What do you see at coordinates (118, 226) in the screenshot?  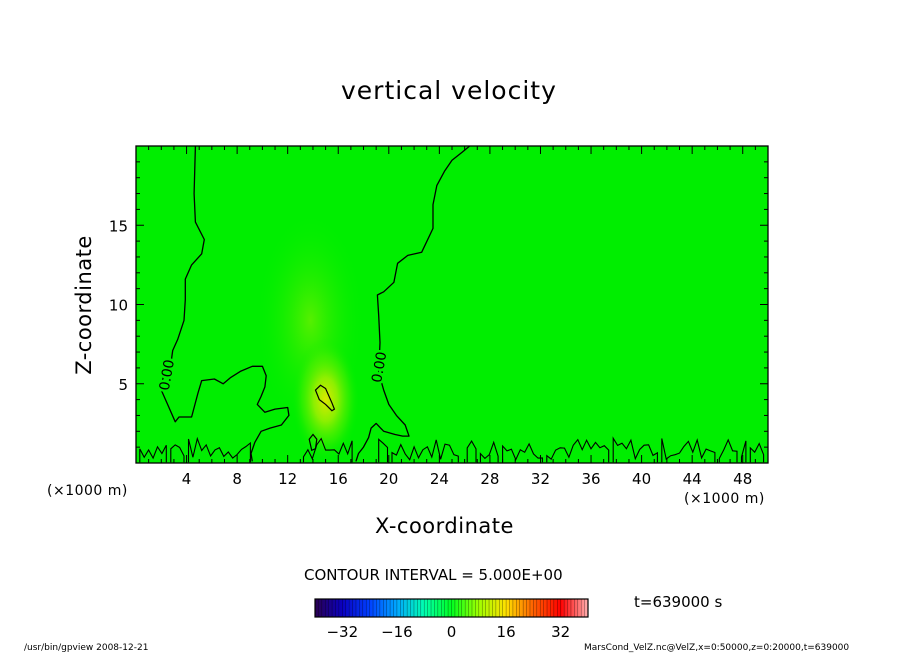 I see `y-tick-label: 15` at bounding box center [118, 226].